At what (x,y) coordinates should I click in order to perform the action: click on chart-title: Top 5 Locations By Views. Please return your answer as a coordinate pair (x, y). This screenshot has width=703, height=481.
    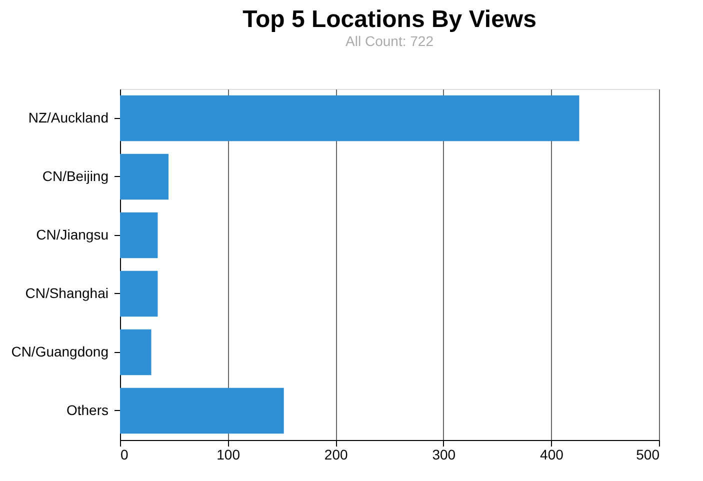
    Looking at the image, I should click on (389, 19).